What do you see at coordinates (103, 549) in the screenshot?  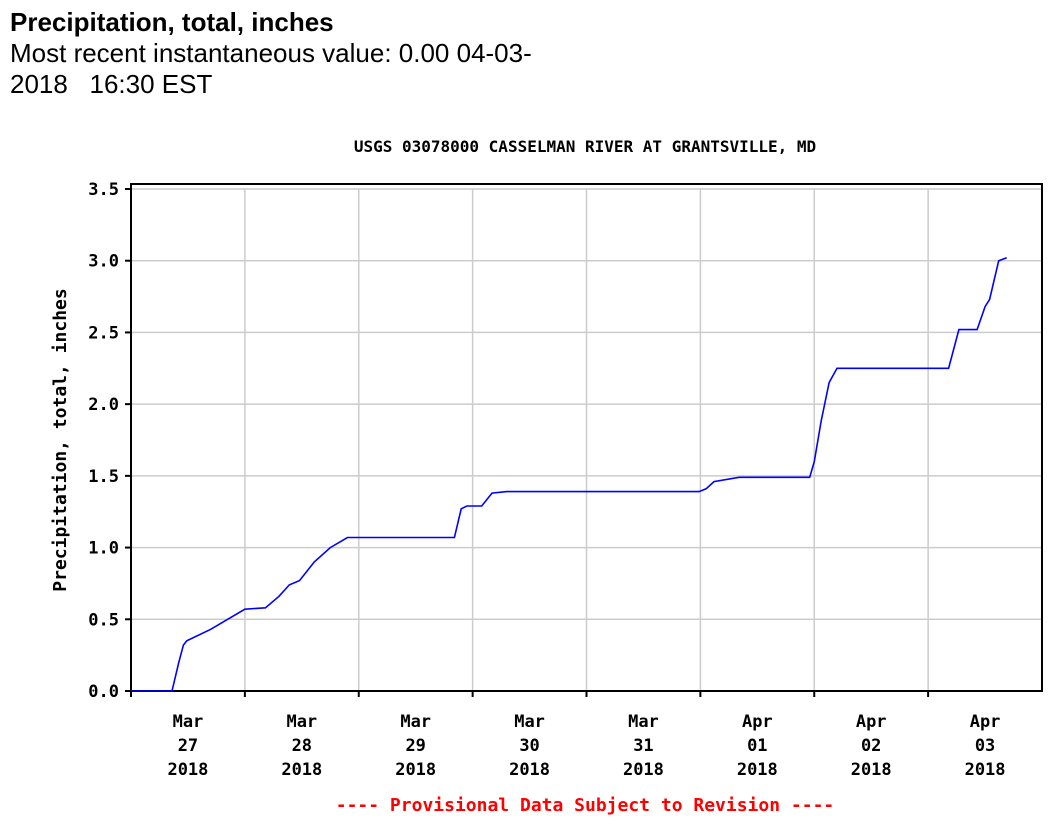 I see `y-tick-label: 1.0` at bounding box center [103, 549].